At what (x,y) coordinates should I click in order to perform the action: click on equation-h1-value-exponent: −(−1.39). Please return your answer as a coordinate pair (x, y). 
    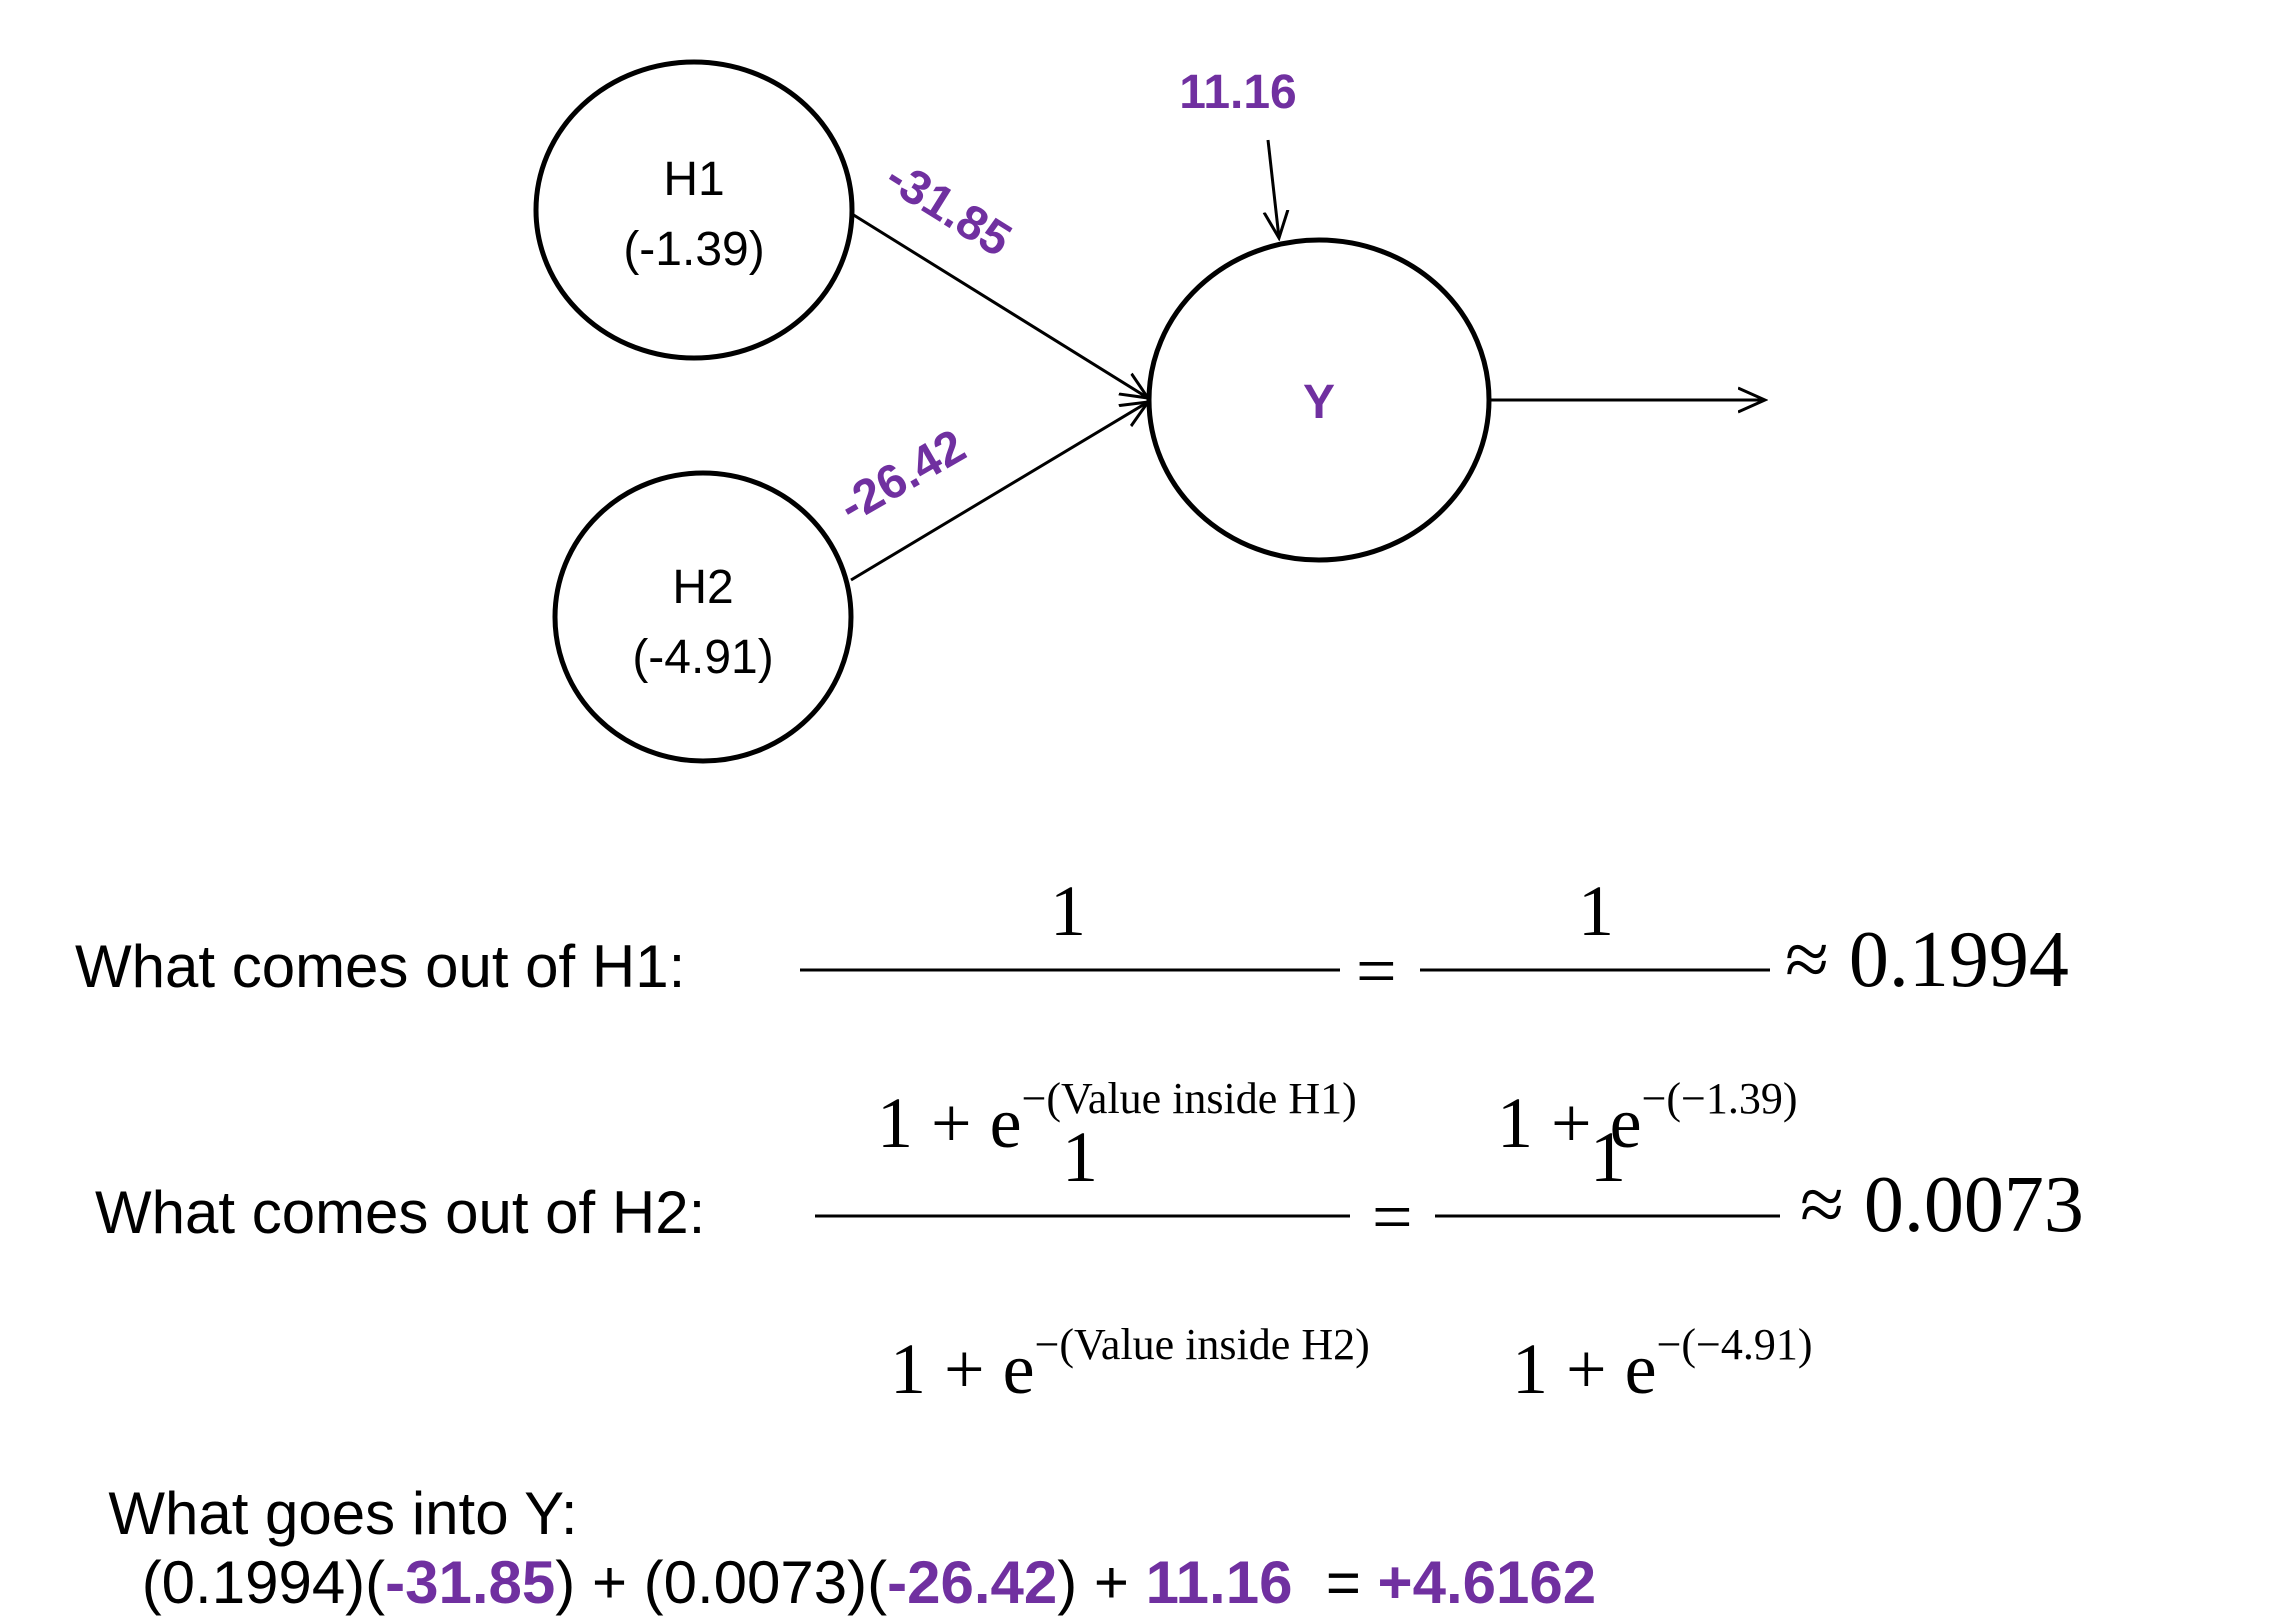
    Looking at the image, I should click on (1719, 1098).